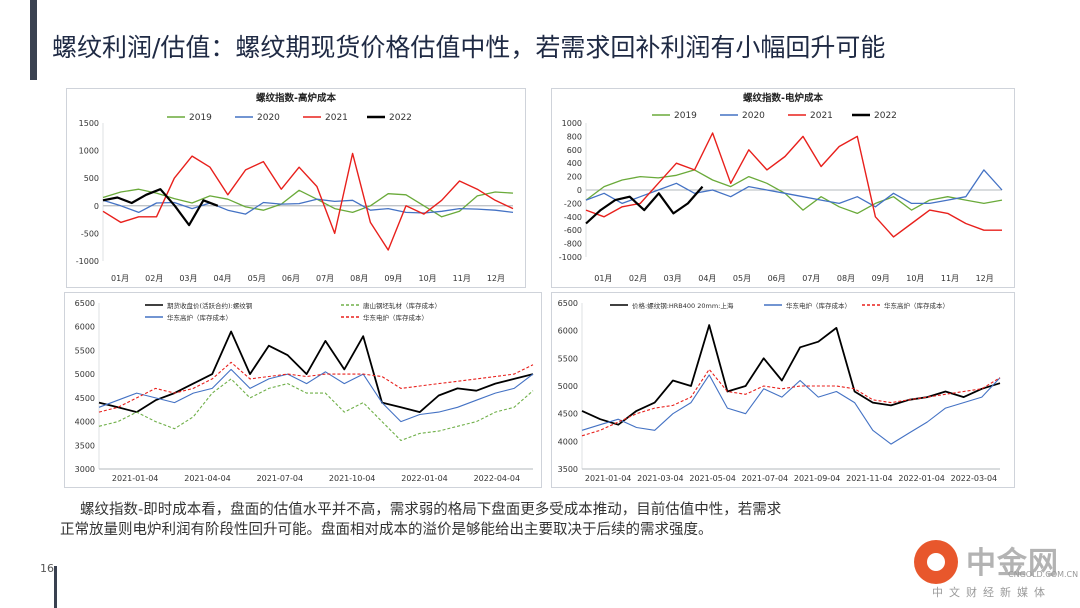 The height and width of the screenshot is (608, 1080). Describe the element at coordinates (707, 278) in the screenshot. I see `x-tick-label: 04月` at that location.